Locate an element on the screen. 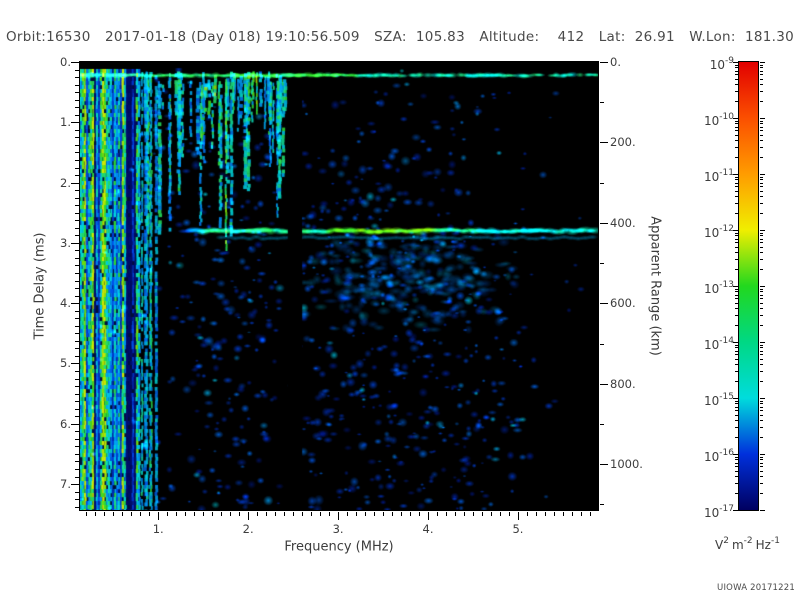 This screenshot has width=800, height=600. colorbar-exponent: -11 is located at coordinates (726, 173).